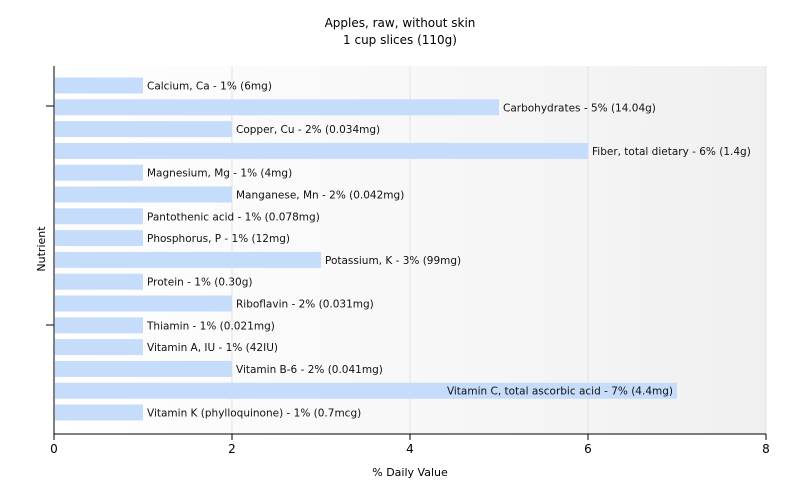 The image size is (800, 500). What do you see at coordinates (210, 326) in the screenshot?
I see `bar-label-11: Thiamin - 1% (0.021mg)` at bounding box center [210, 326].